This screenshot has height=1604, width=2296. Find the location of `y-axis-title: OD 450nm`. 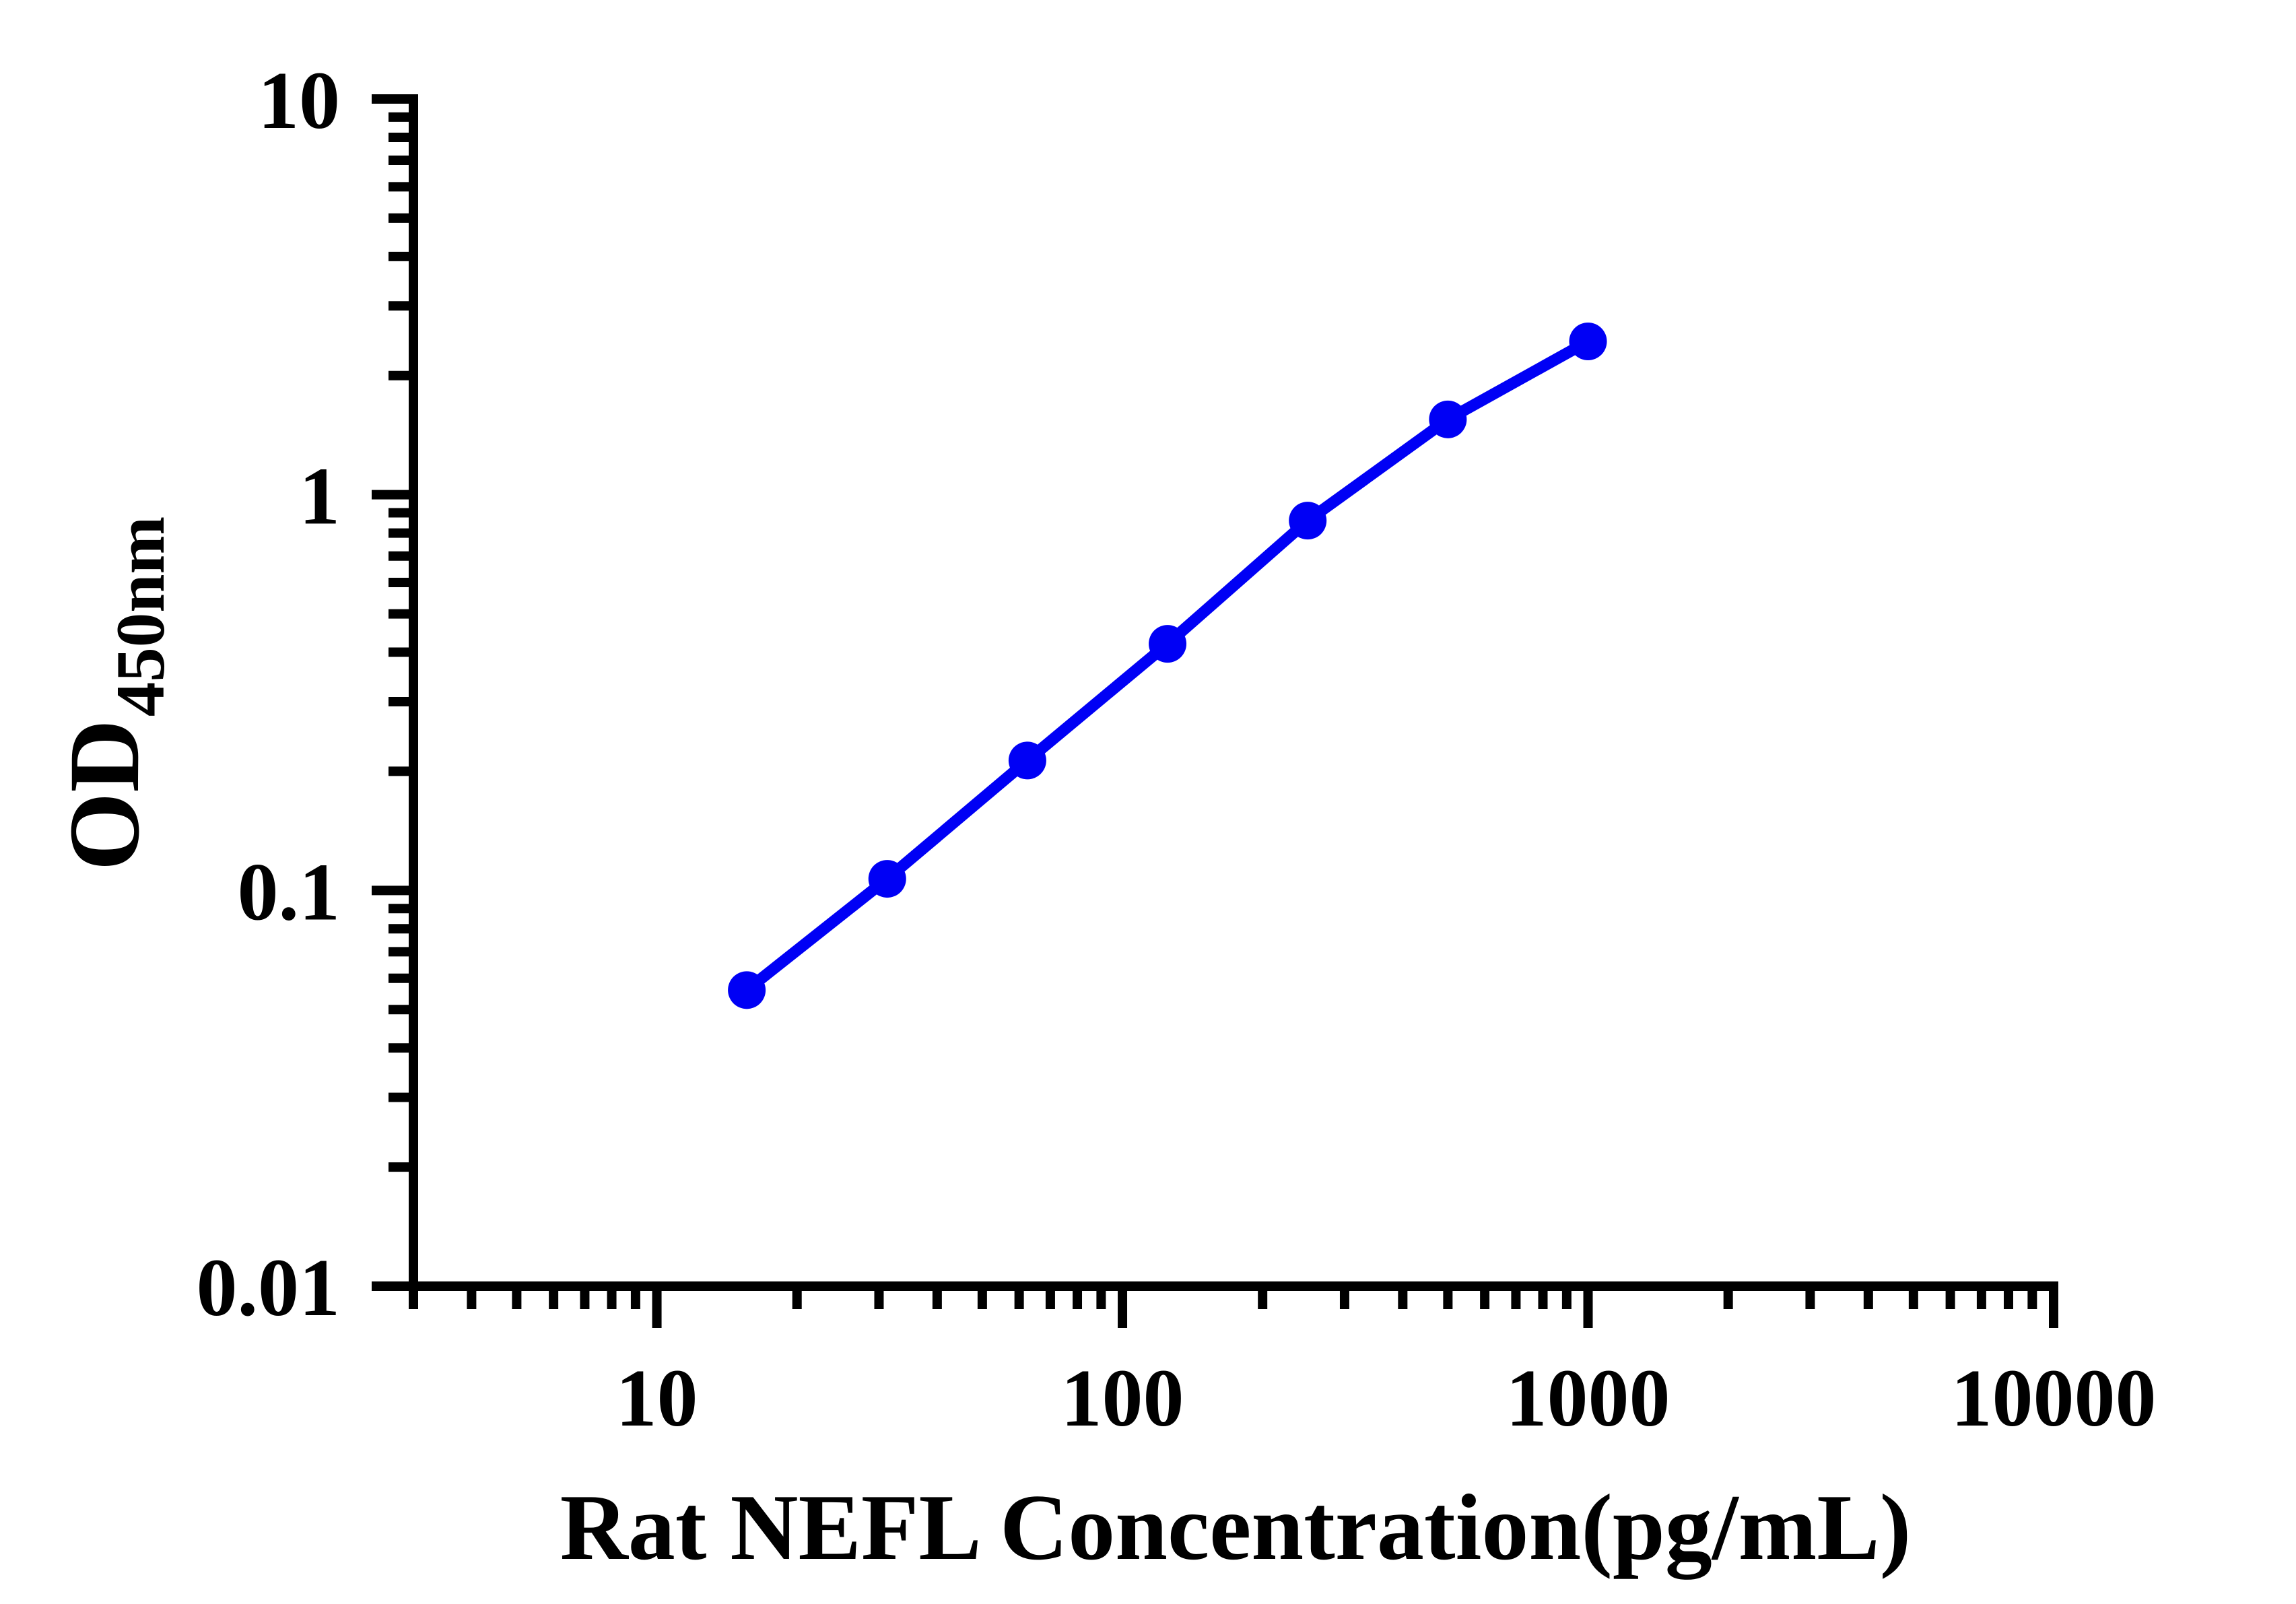

y-axis-title: OD 450nm is located at coordinates (113, 693).